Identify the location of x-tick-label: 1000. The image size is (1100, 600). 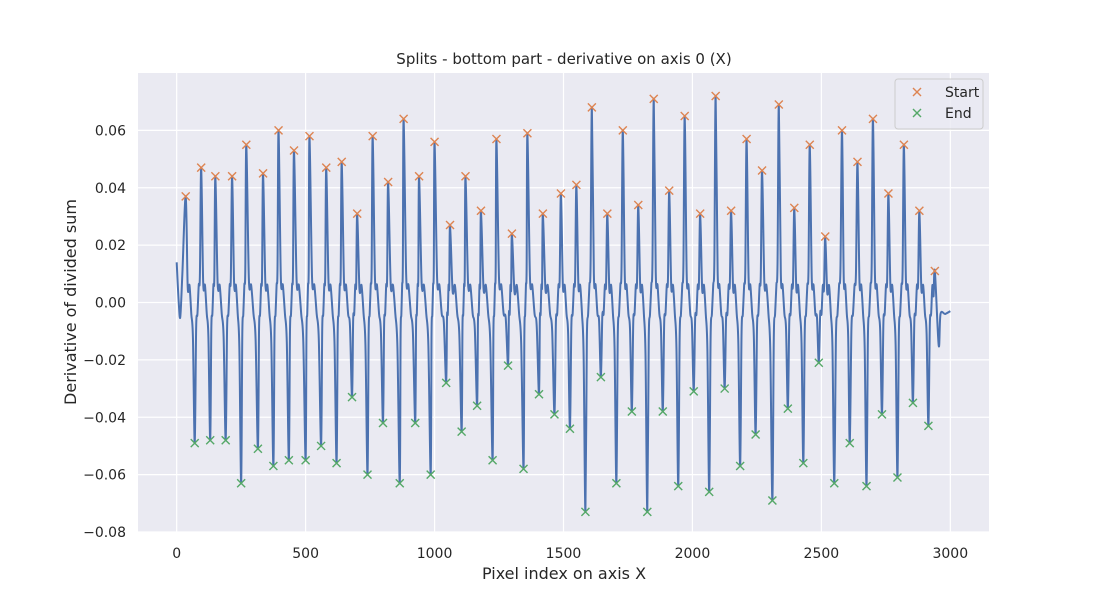
(435, 554).